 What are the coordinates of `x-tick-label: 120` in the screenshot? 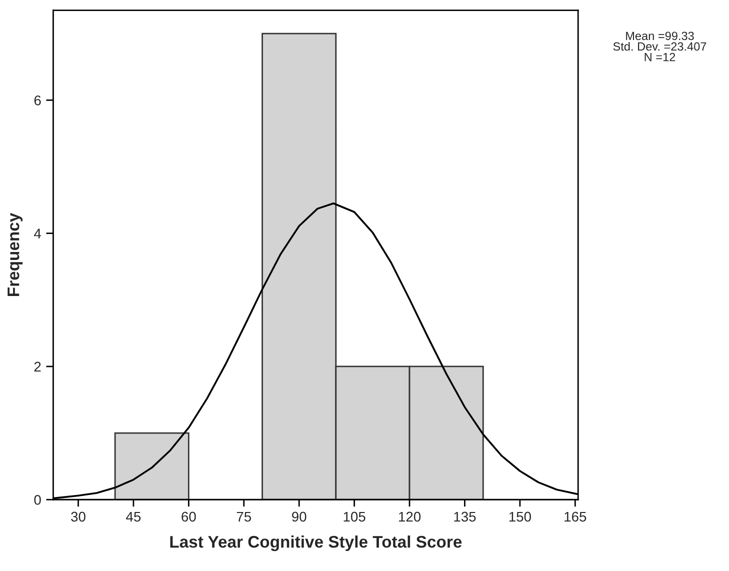 It's located at (409, 517).